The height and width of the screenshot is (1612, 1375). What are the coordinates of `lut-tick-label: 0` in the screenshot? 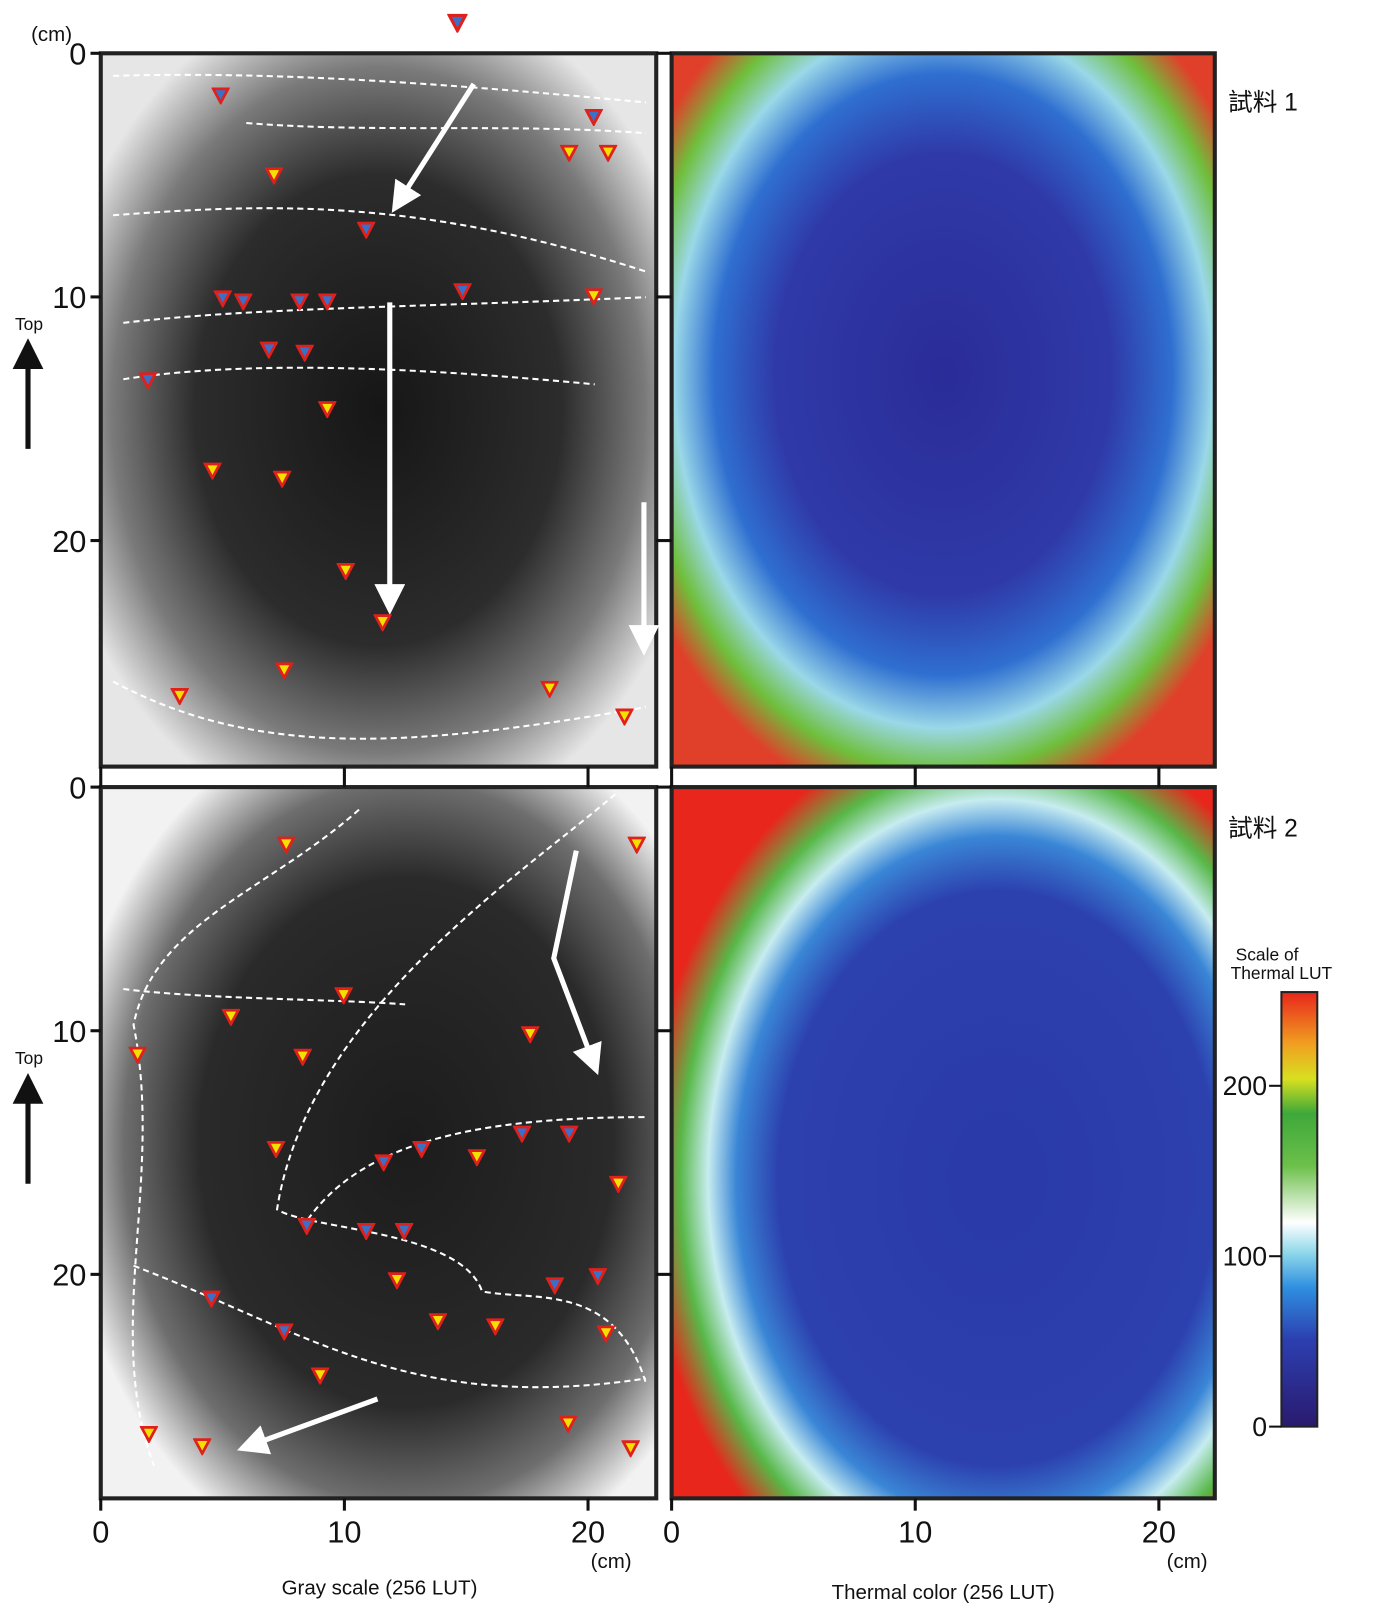 It's located at (1259, 1427).